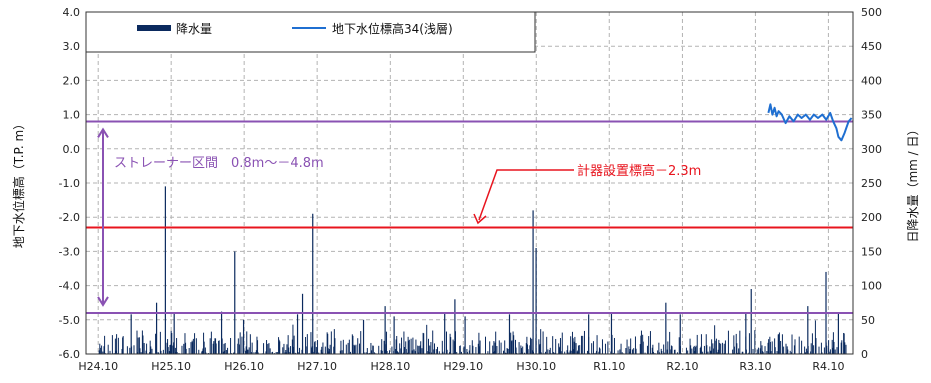 The height and width of the screenshot is (383, 931). Describe the element at coordinates (103, 301) in the screenshot. I see `strainer-arrow-head-bottom` at that location.